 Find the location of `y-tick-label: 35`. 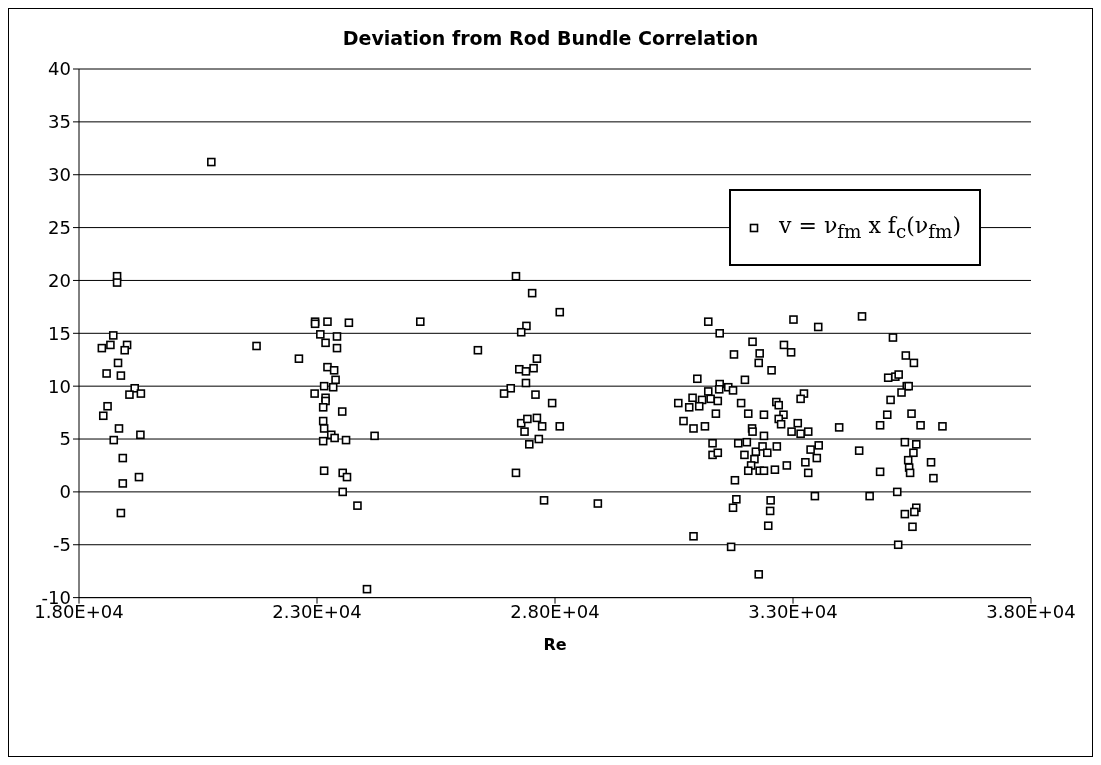

y-tick-label: 35 is located at coordinates (59, 122).